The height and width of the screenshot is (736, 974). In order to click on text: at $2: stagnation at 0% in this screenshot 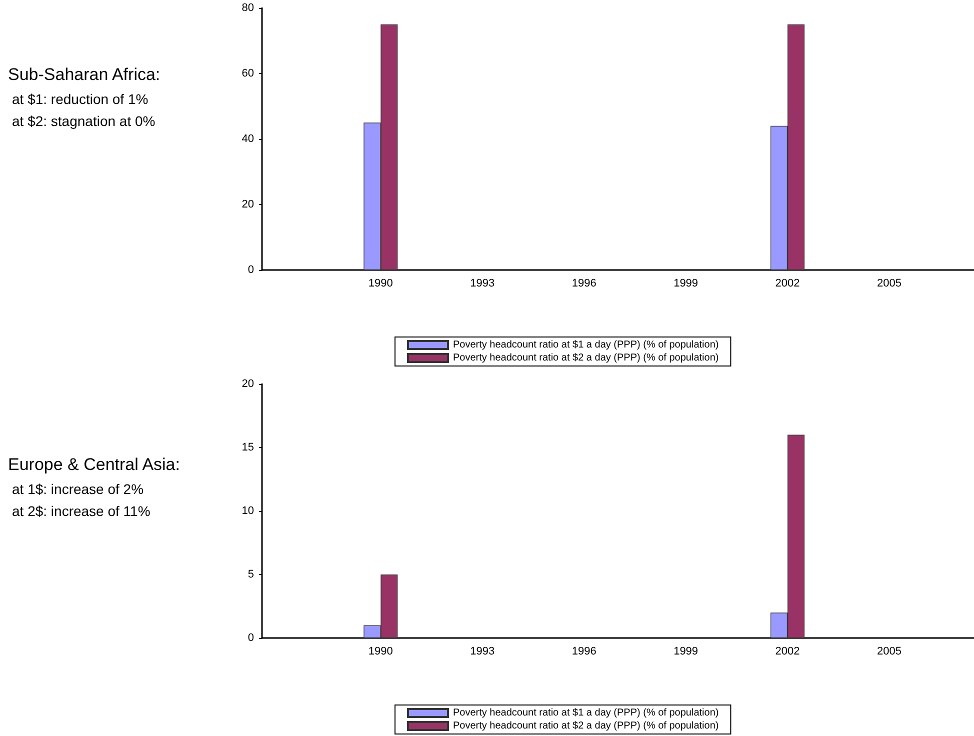, I will do `click(83, 121)`.